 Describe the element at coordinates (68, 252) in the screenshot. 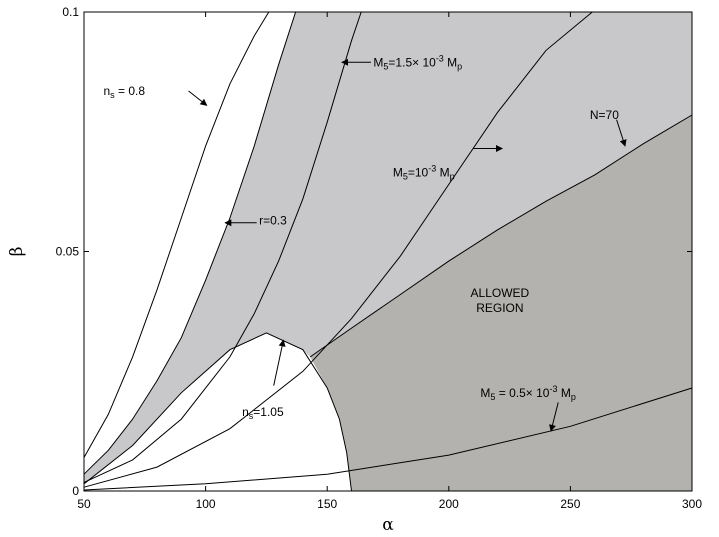

I see `y-tick-label: 0.05` at that location.